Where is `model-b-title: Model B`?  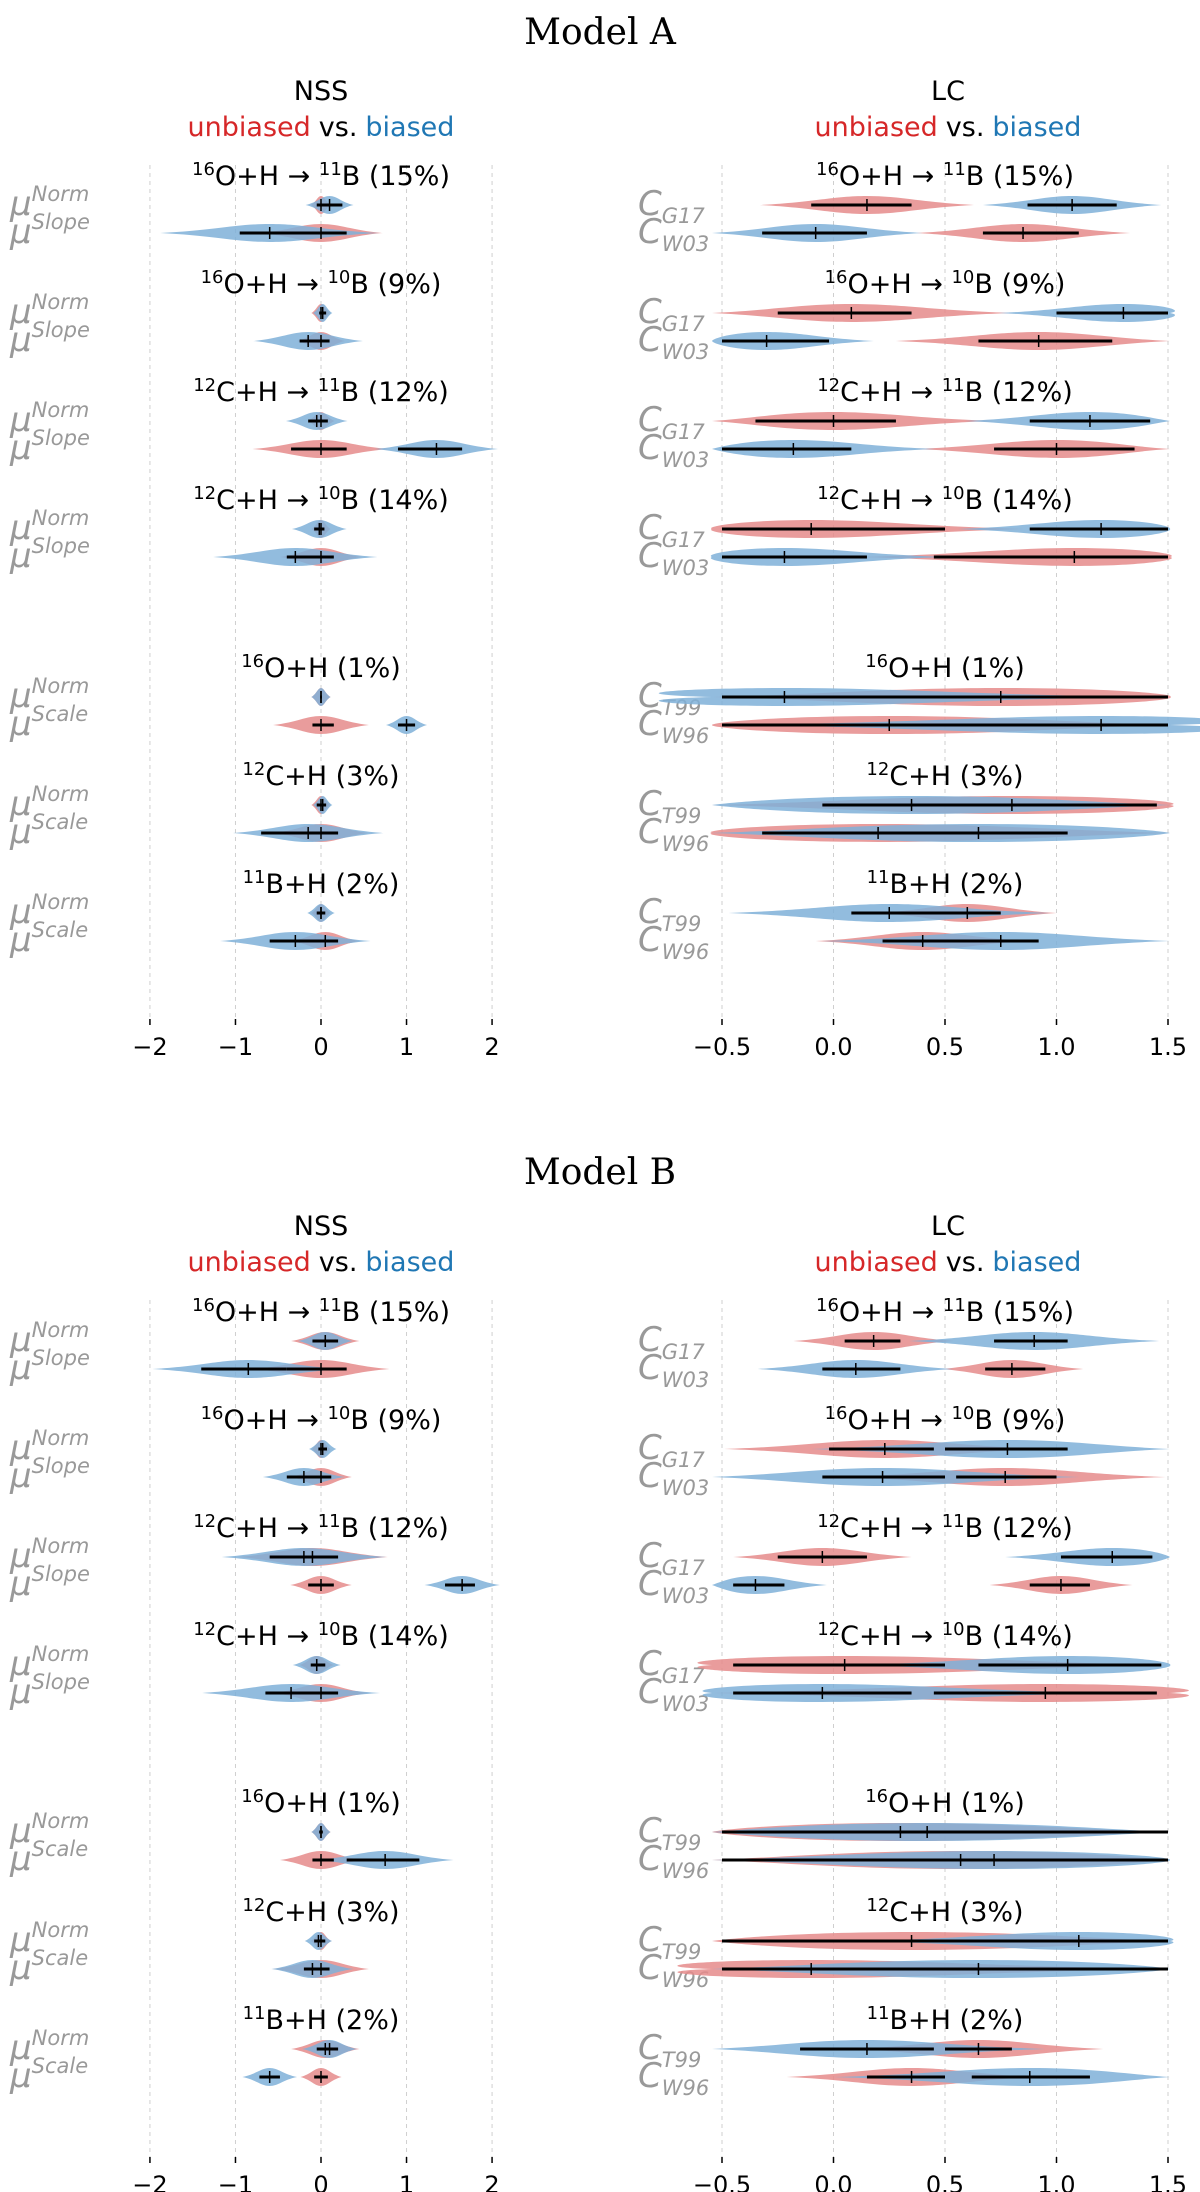
model-b-title: Model B is located at coordinates (600, 1172).